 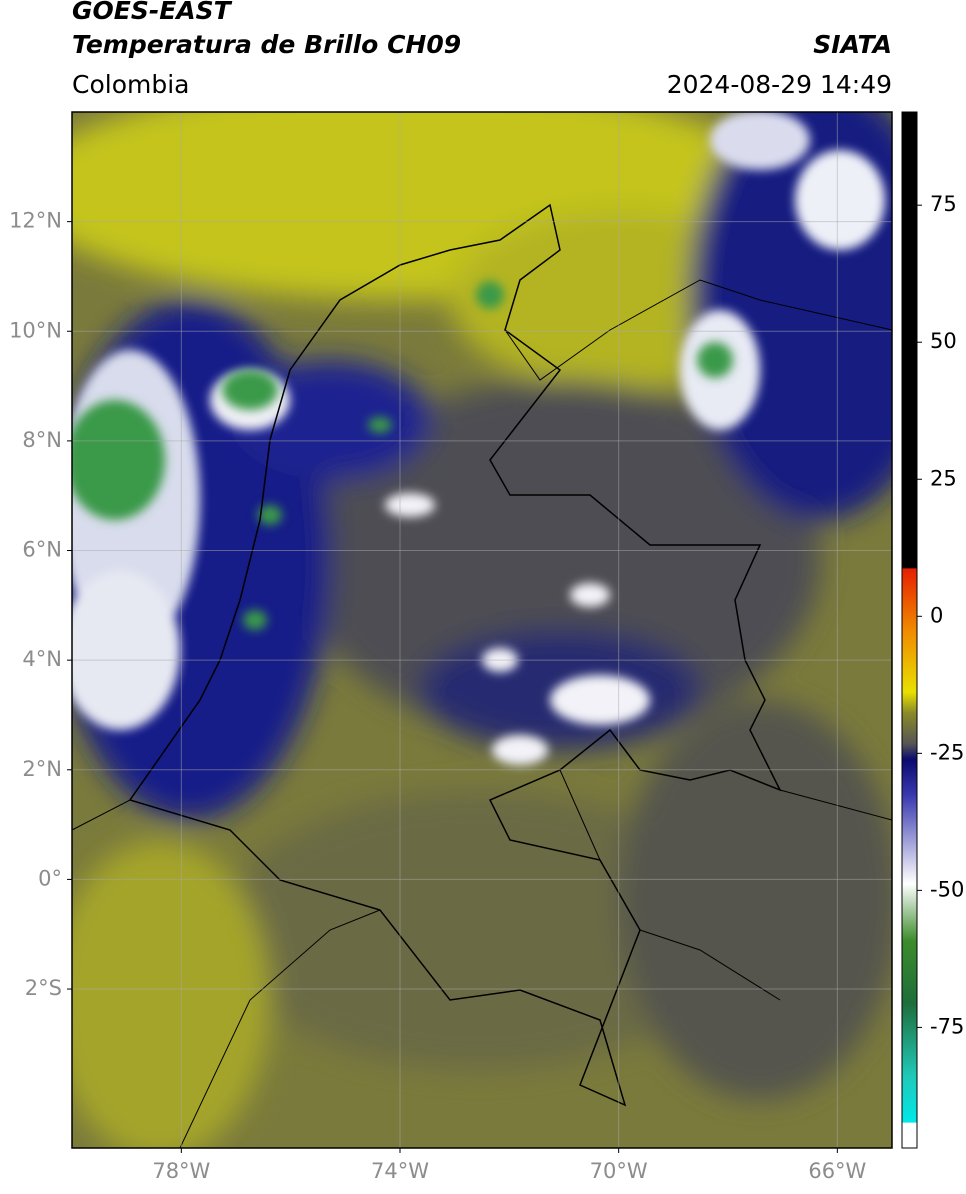 I want to click on lat-tick-label: 0°, so click(x=50, y=878).